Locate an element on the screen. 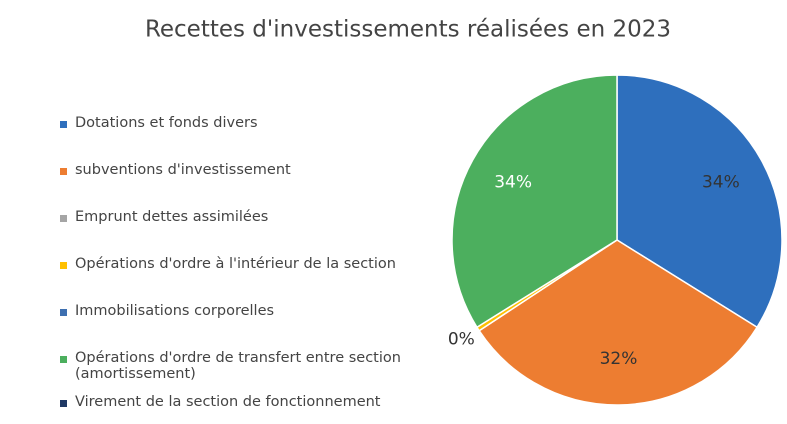 The height and width of the screenshot is (424, 787). legend-label: Virement de la section de fonctionnement is located at coordinates (228, 402).